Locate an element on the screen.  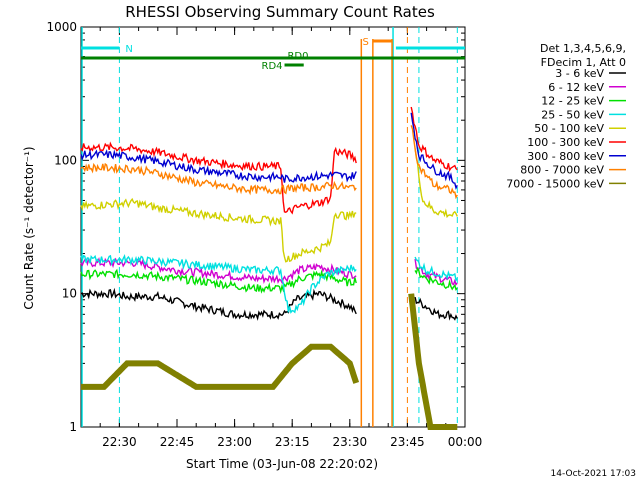
legend-entry-label: 100 - 300 keV is located at coordinates (565, 142).